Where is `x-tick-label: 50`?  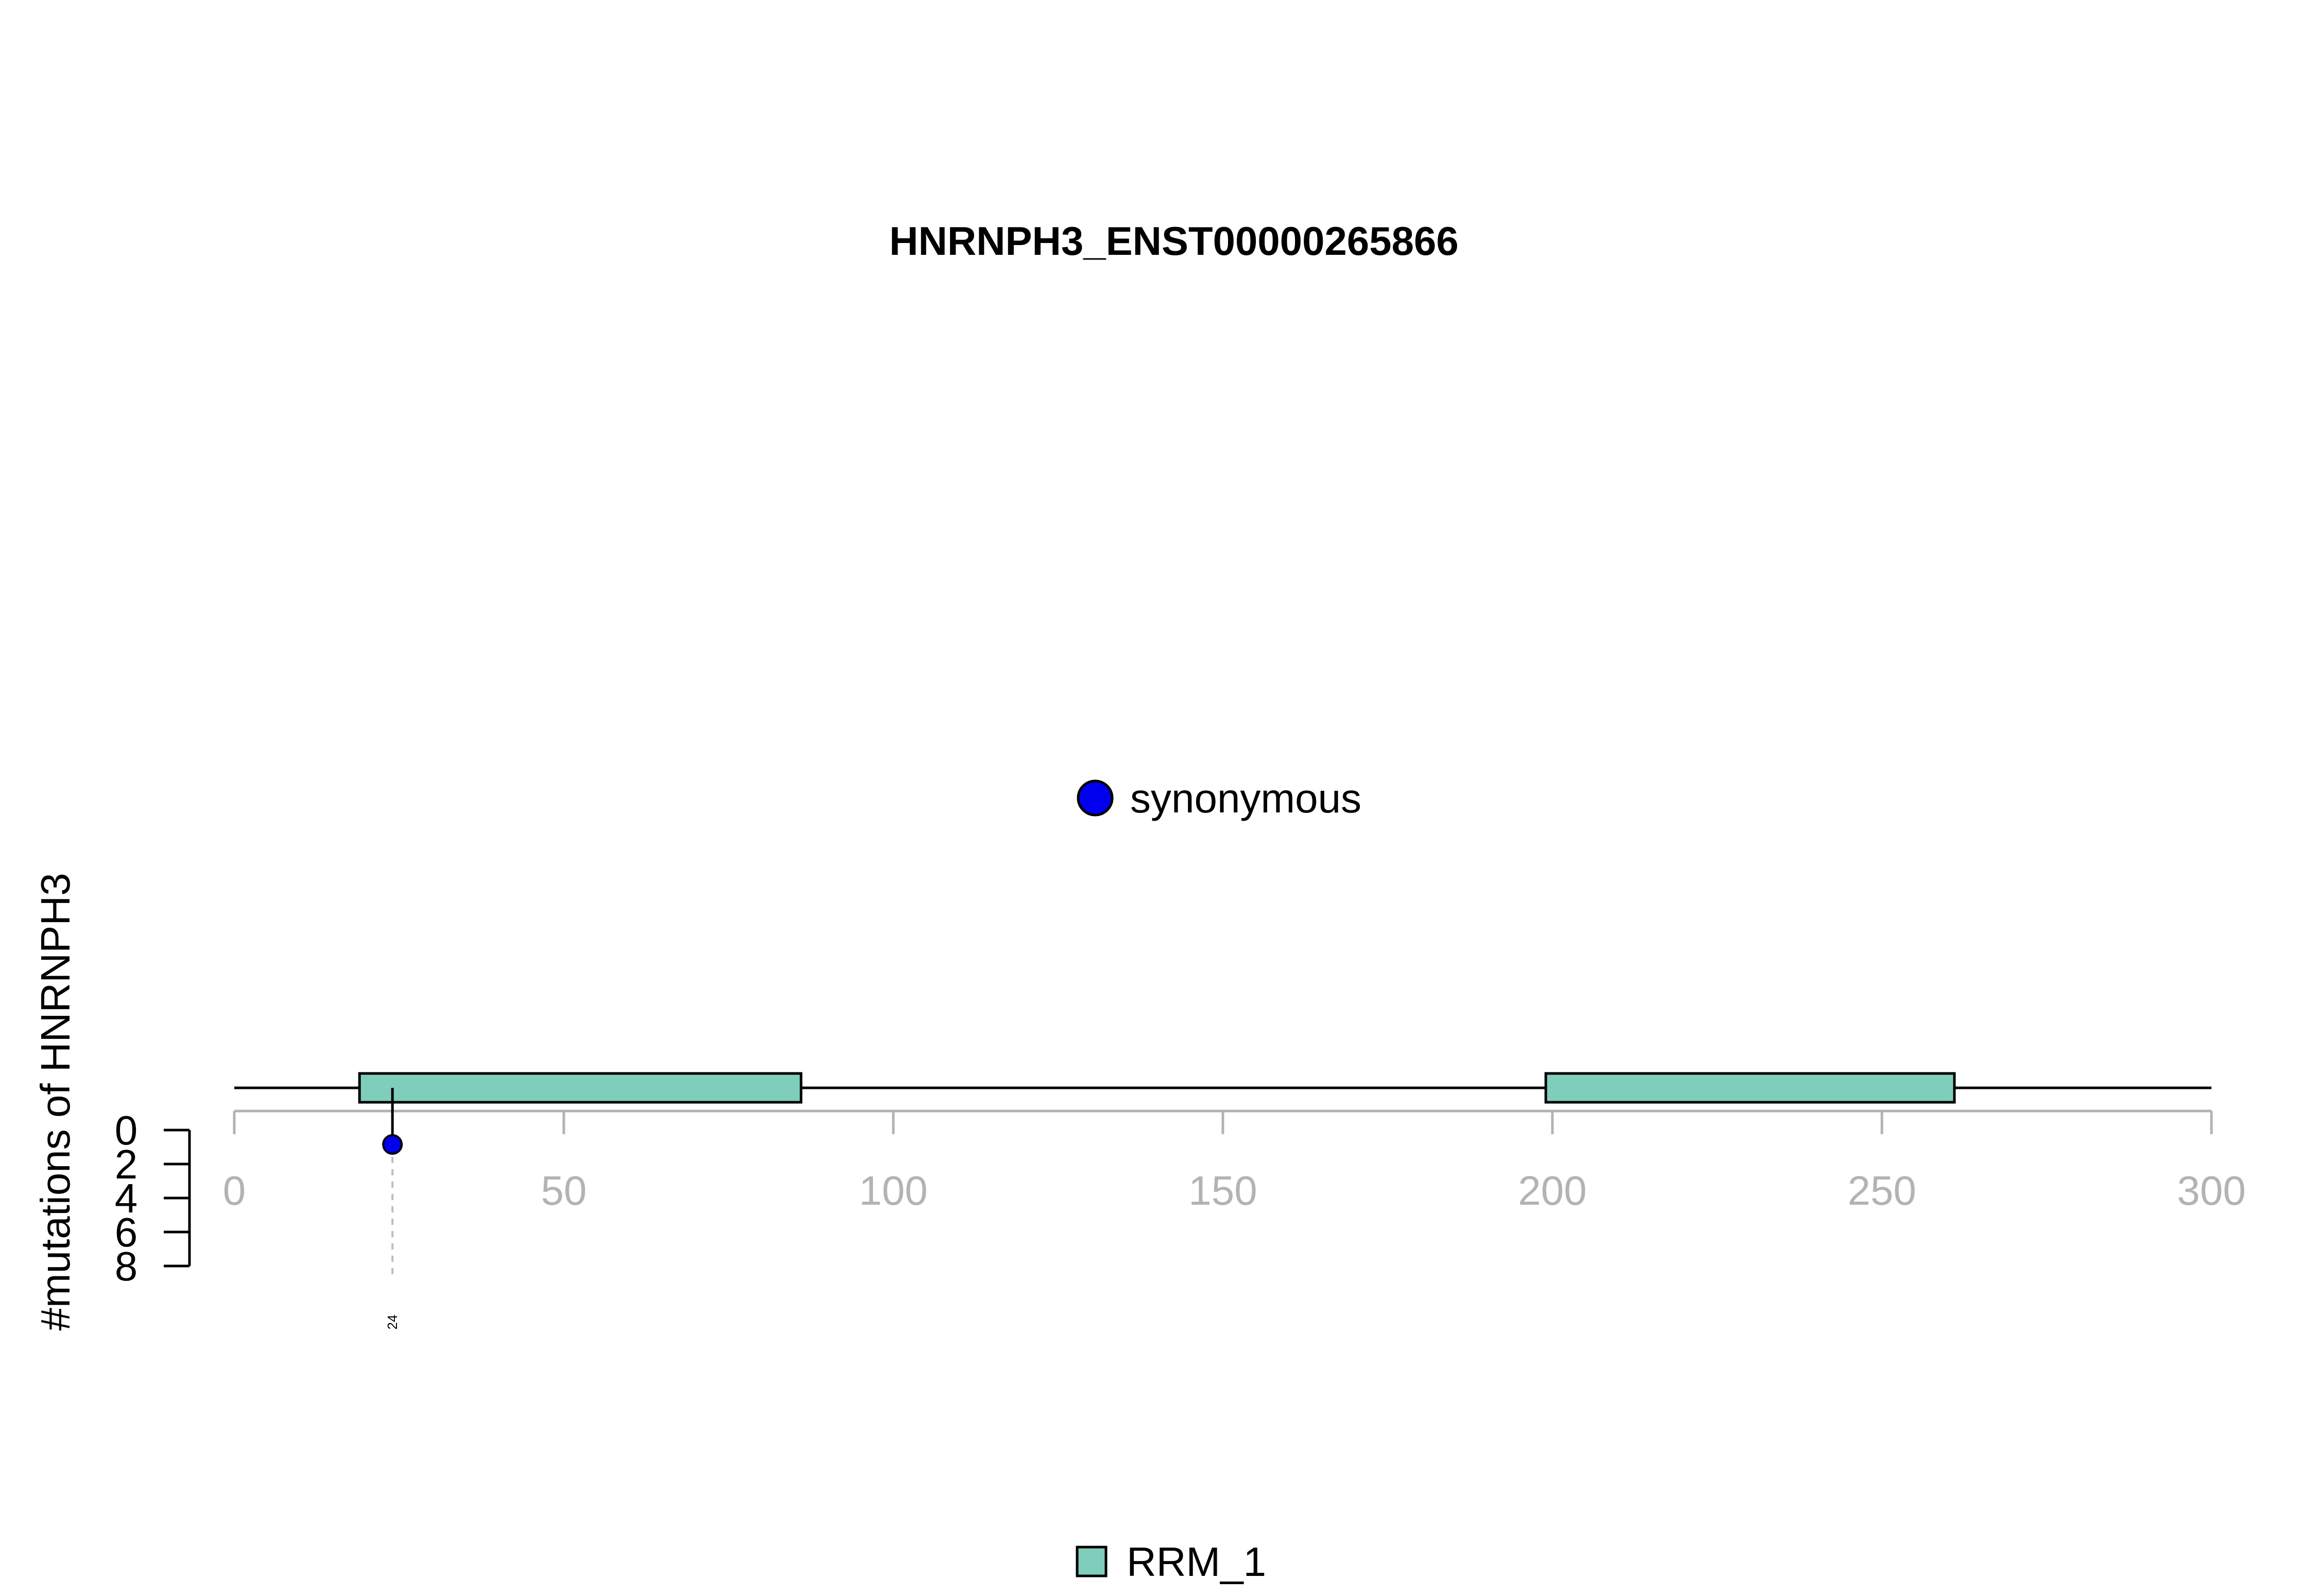
x-tick-label: 50 is located at coordinates (564, 1191).